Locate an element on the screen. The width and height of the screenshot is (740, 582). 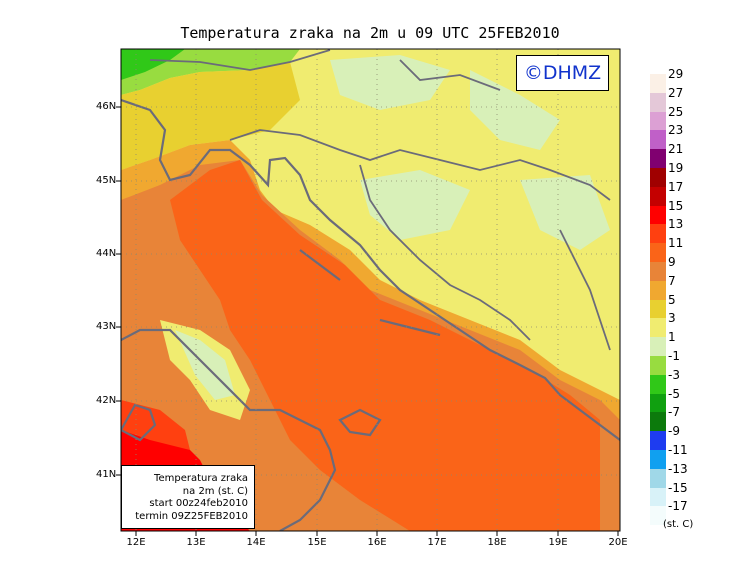
legend-label: 15 is located at coordinates (676, 205).